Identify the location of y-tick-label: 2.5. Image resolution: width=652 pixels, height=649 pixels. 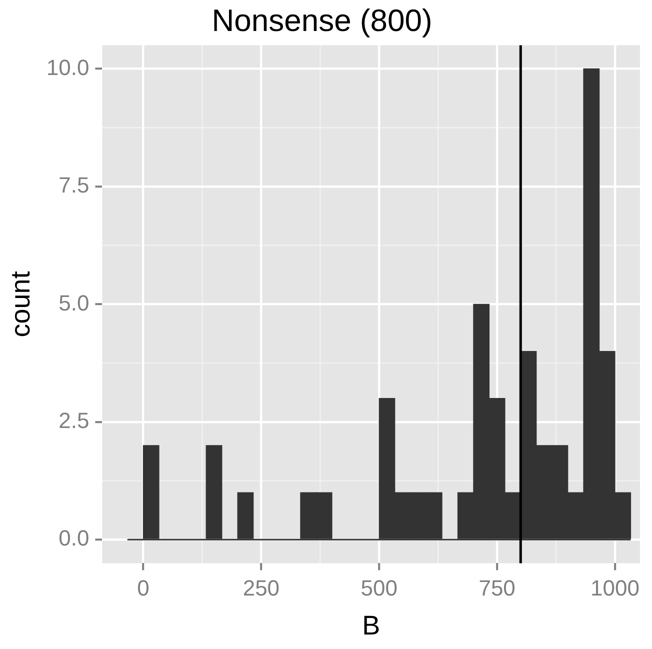
(74, 420).